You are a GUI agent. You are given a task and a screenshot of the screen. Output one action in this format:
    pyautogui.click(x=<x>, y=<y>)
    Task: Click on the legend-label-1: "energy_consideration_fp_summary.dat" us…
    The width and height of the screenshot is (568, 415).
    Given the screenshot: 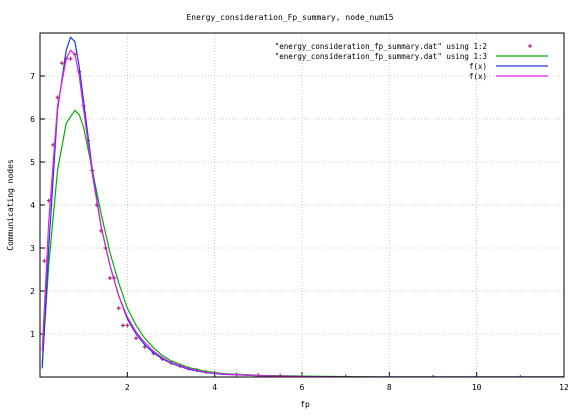 What is the action you would take?
    pyautogui.click(x=381, y=46)
    